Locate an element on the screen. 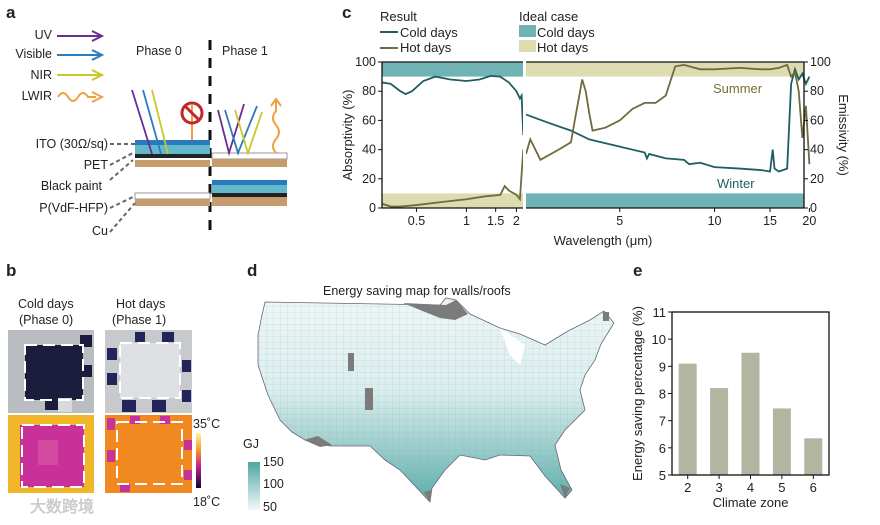 This screenshot has width=880, height=525. hot-thermal is located at coordinates (148, 454).